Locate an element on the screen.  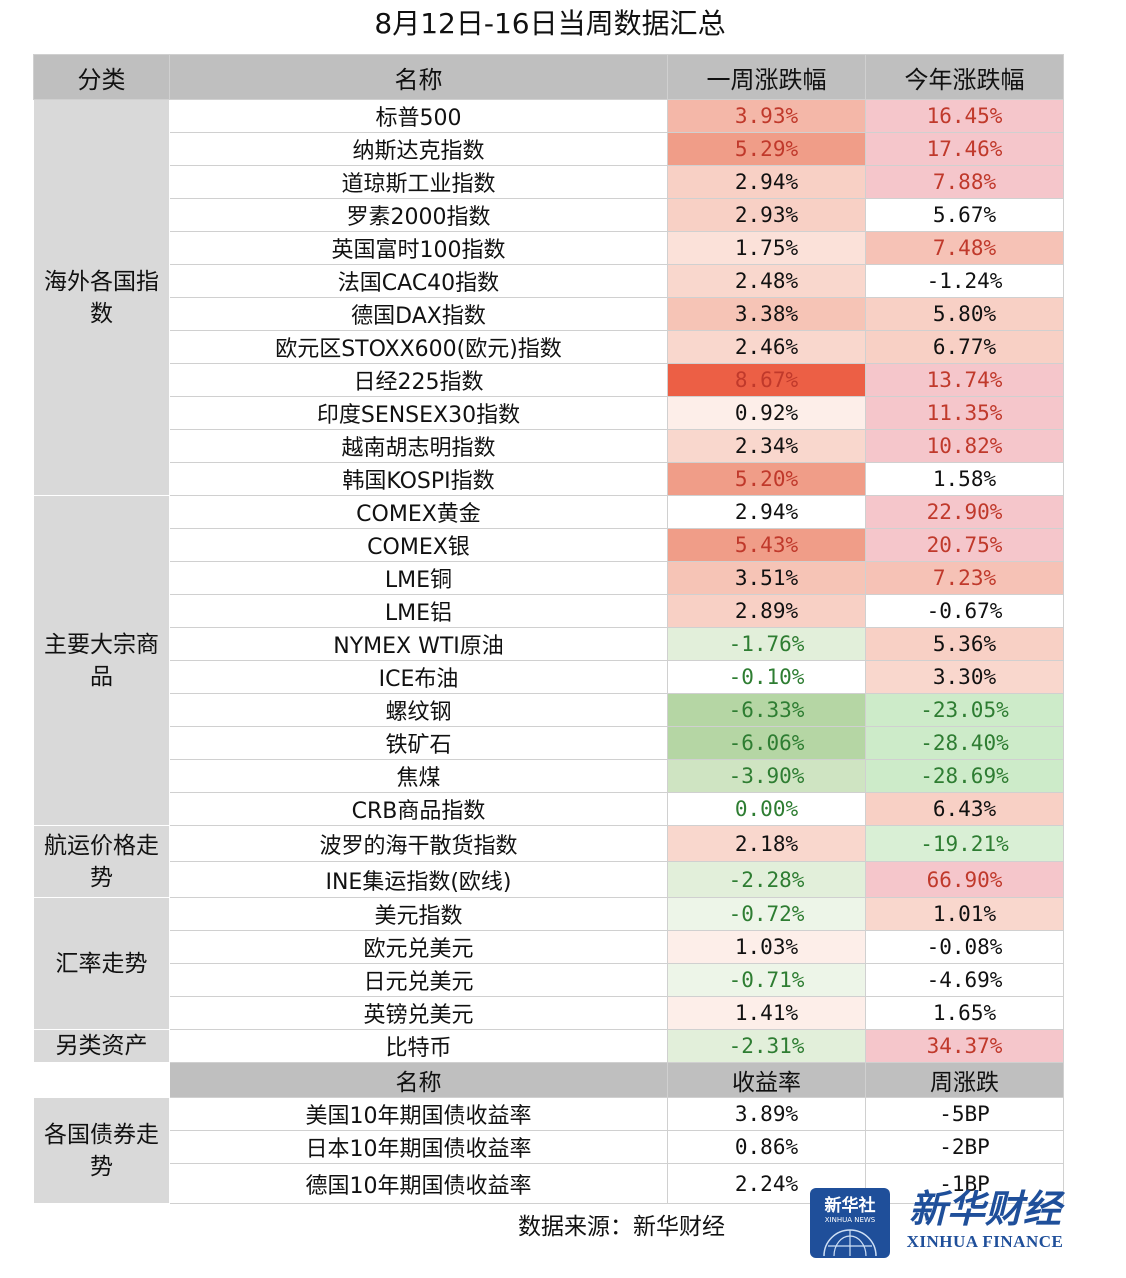
table-row: ICE布油 -0.10% 3.30% is located at coordinates (549, 677).